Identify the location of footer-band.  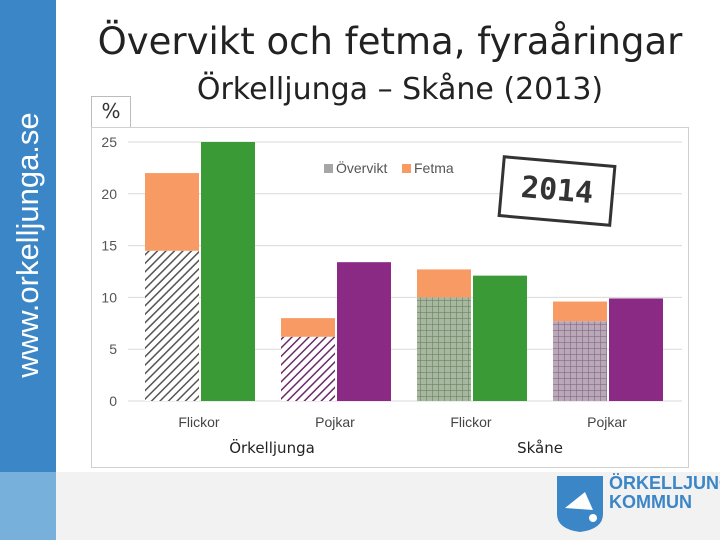
(388, 506).